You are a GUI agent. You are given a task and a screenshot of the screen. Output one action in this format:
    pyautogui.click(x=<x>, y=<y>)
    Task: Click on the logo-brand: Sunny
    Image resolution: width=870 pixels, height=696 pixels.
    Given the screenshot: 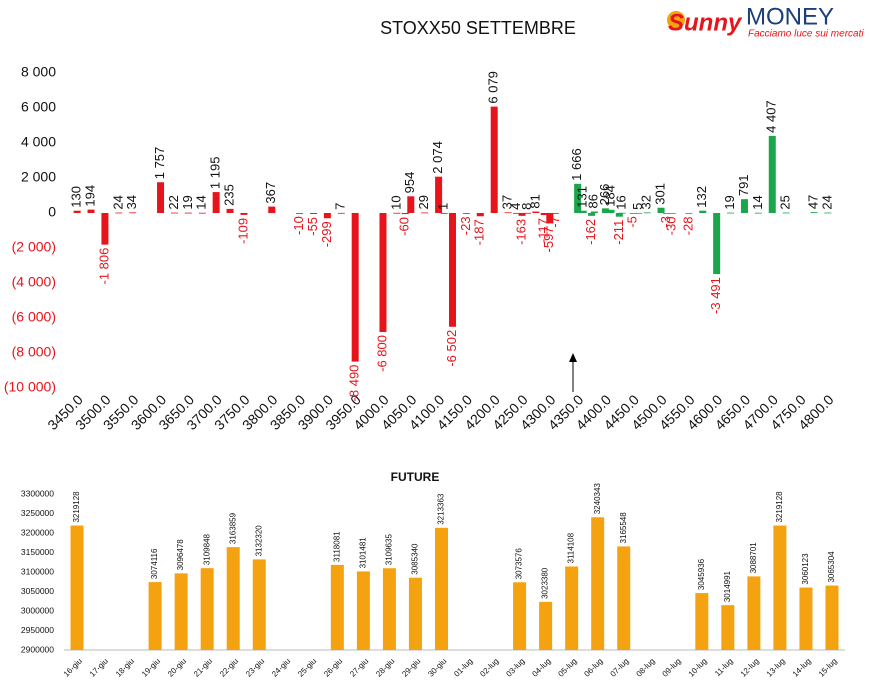 What is the action you would take?
    pyautogui.click(x=705, y=22)
    